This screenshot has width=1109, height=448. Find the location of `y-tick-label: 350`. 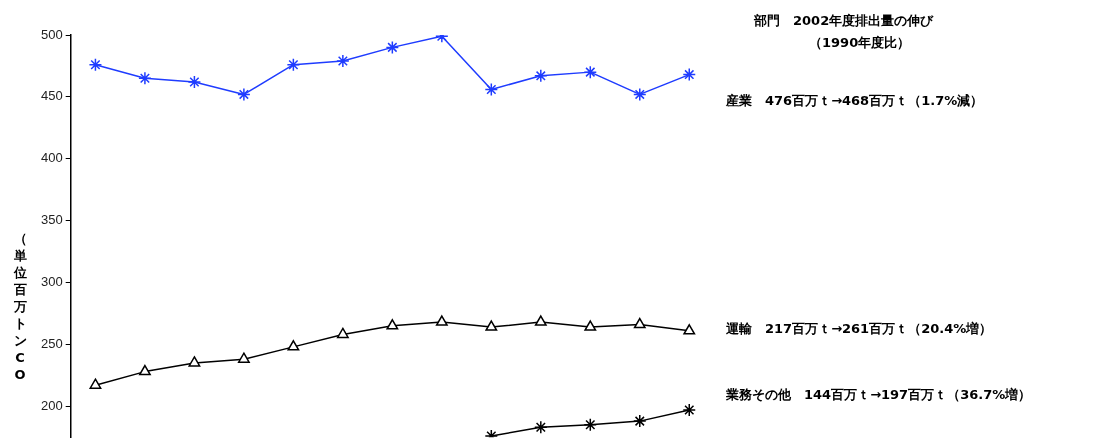

y-tick-label: 350 is located at coordinates (51, 220).